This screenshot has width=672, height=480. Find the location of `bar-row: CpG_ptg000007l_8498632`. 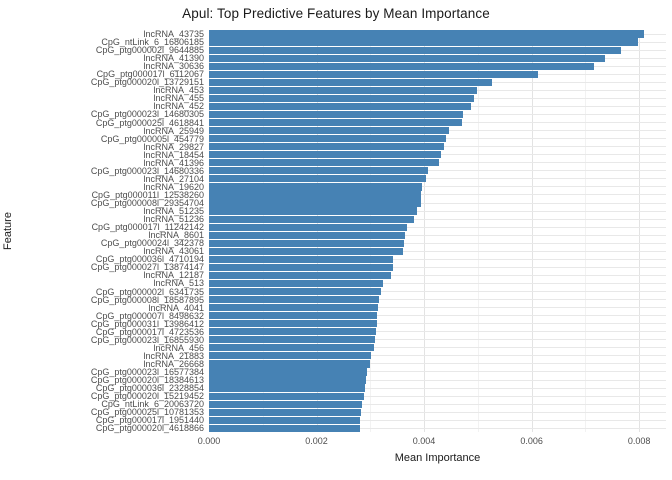

bar-row: CpG_ptg000007l_8498632 is located at coordinates (333, 315).